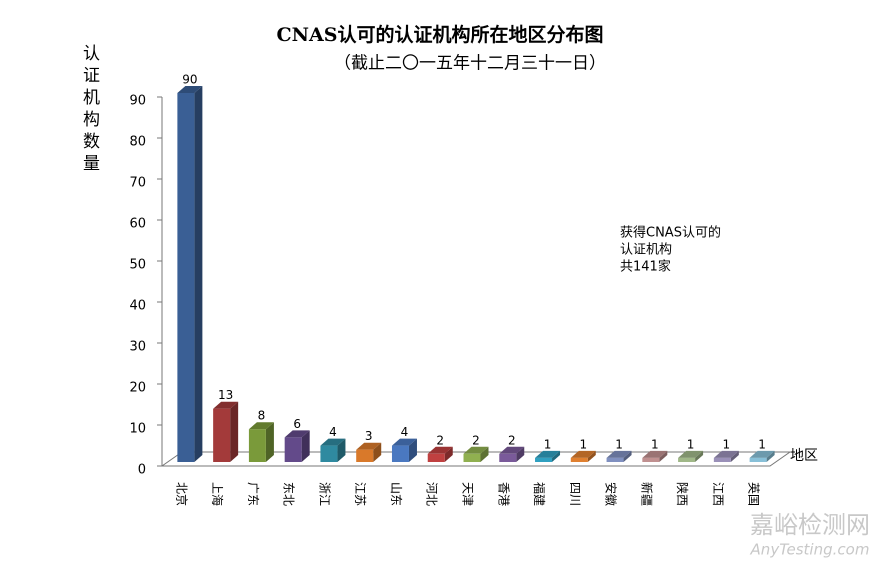 Image resolution: width=892 pixels, height=566 pixels. I want to click on x-tick-label: 江苏, so click(360, 494).